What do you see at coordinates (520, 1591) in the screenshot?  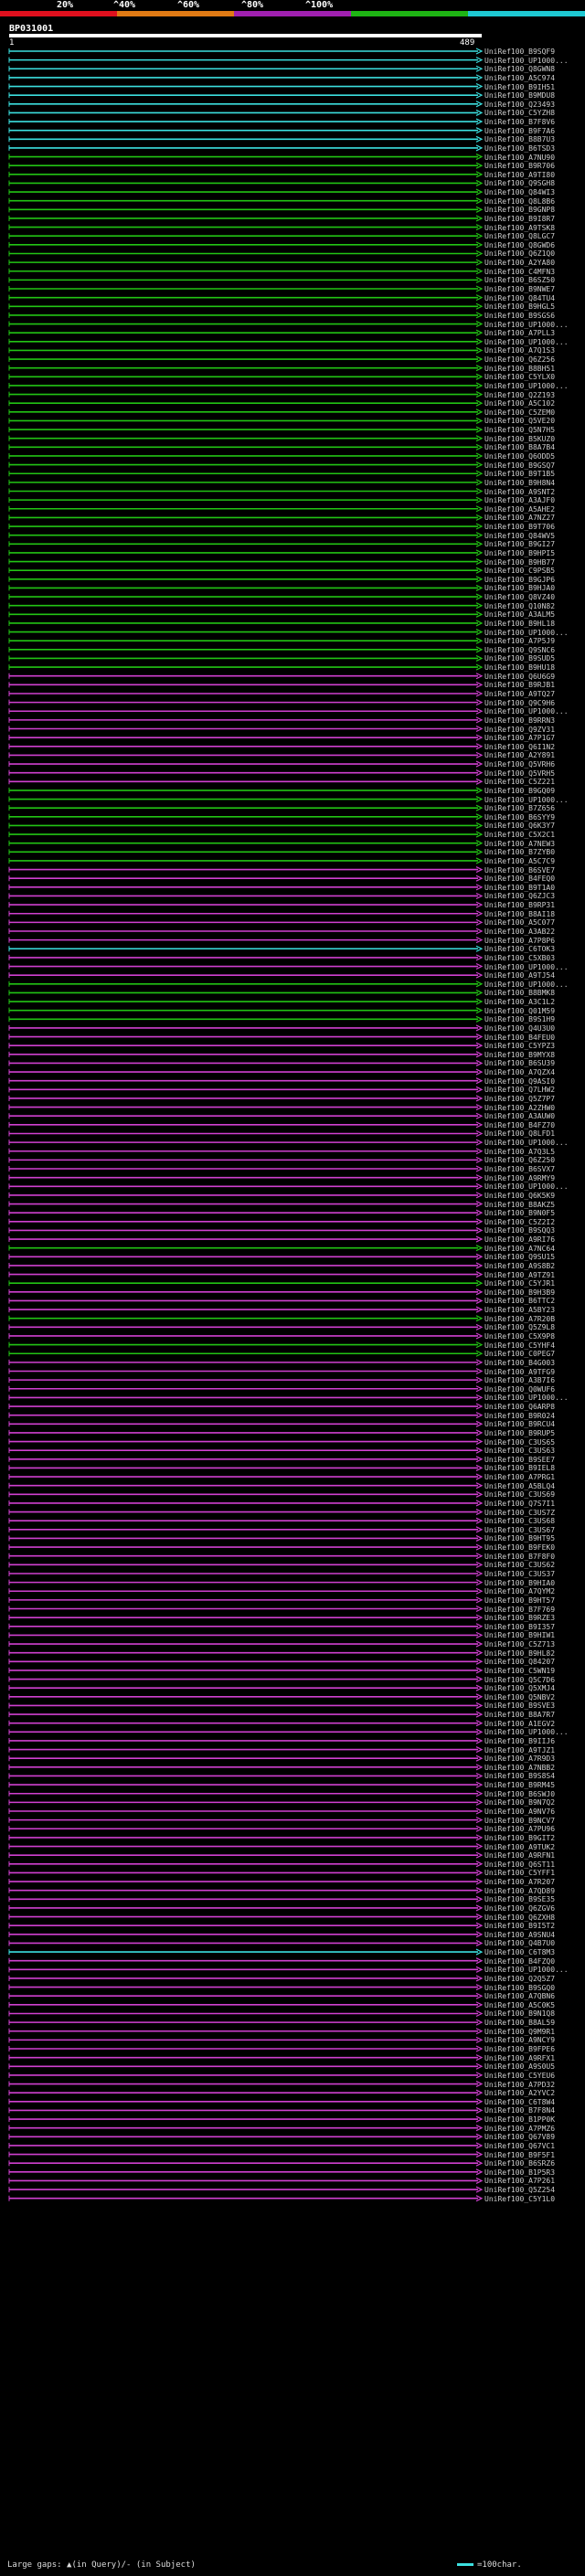 I see `hit-label: UniRef100_A7QYM2` at bounding box center [520, 1591].